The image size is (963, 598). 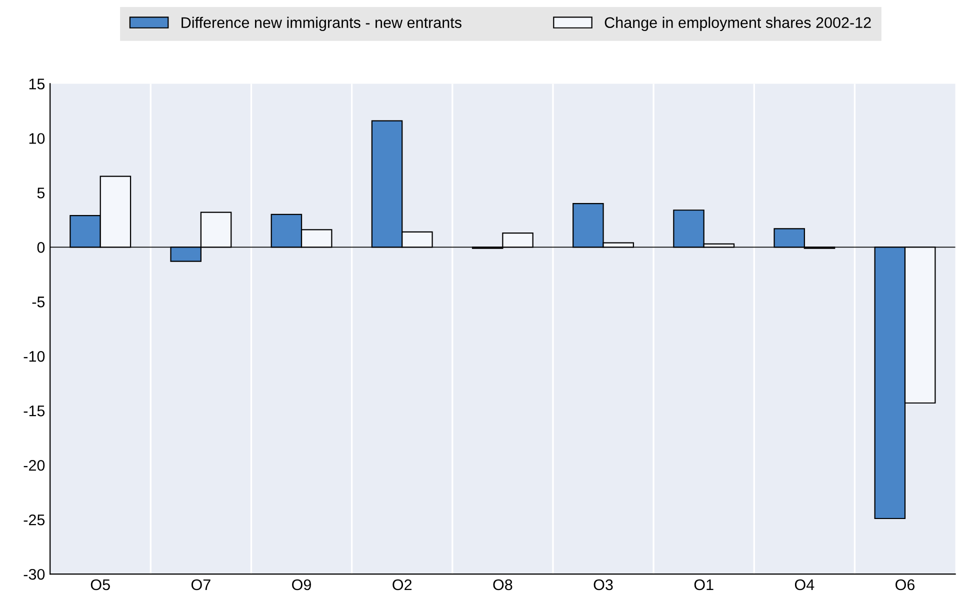 What do you see at coordinates (37, 138) in the screenshot?
I see `y-tick-label: 10` at bounding box center [37, 138].